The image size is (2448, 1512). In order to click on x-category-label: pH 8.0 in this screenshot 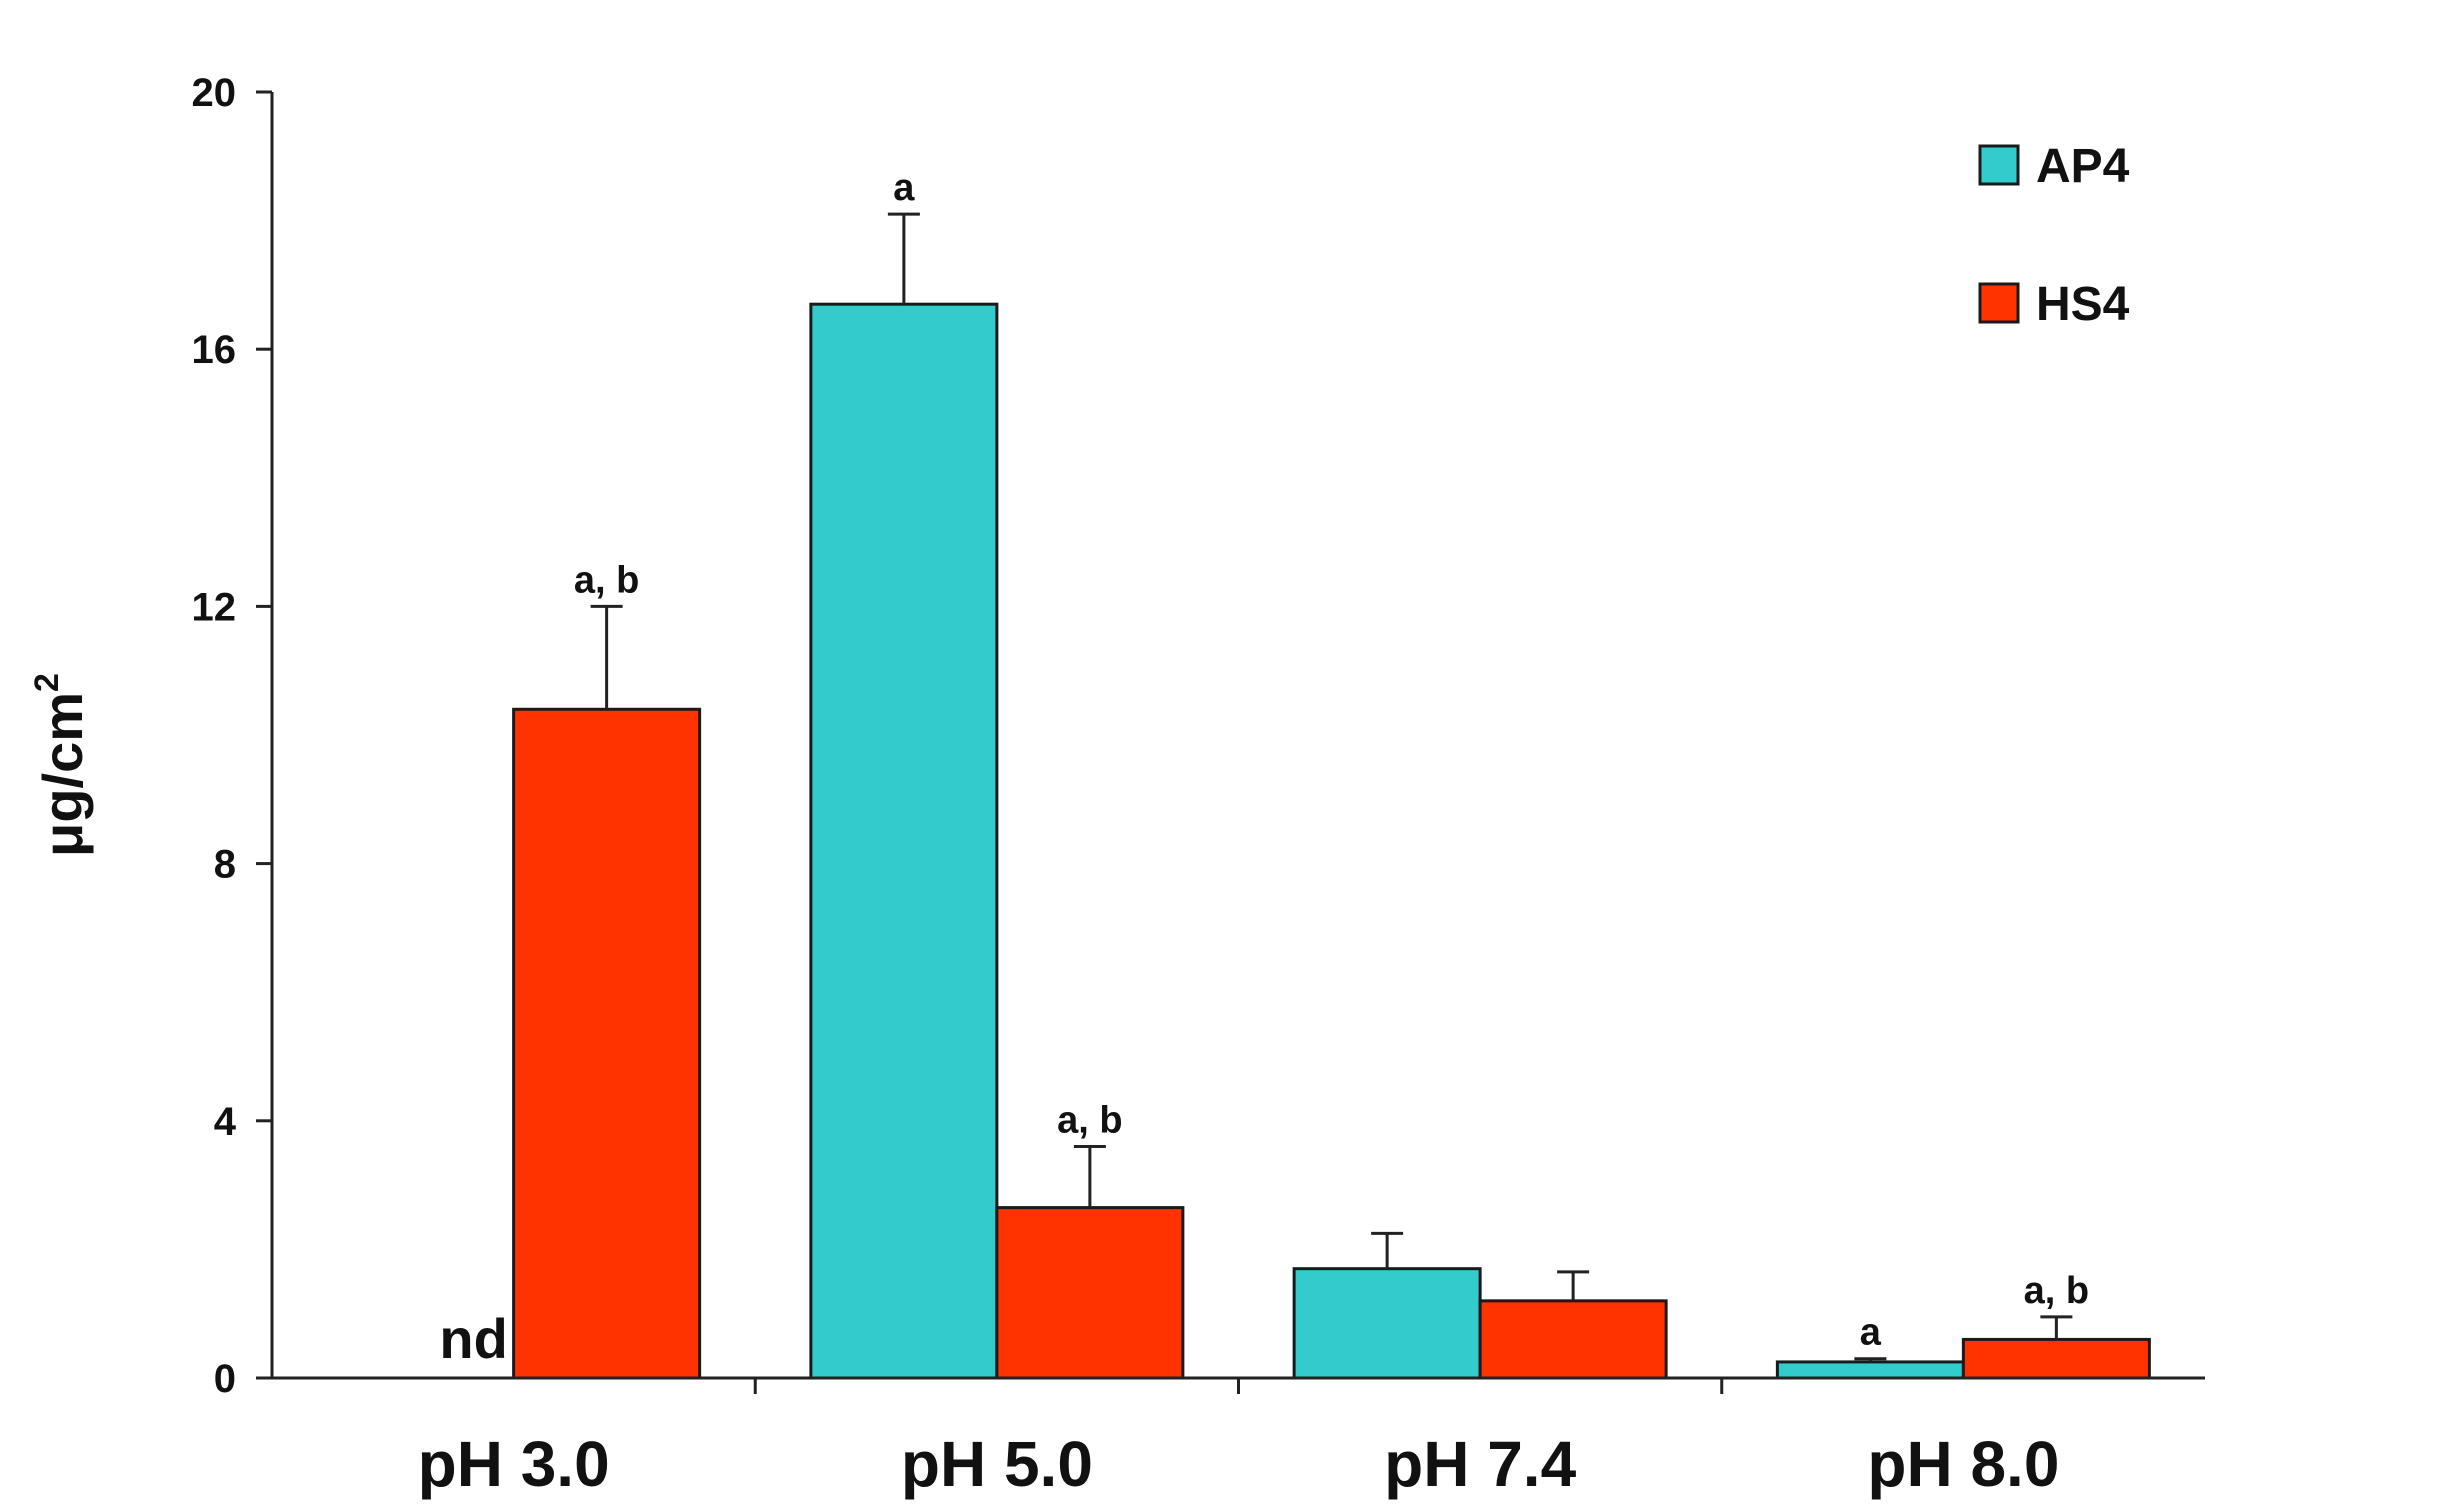, I will do `click(1963, 1464)`.